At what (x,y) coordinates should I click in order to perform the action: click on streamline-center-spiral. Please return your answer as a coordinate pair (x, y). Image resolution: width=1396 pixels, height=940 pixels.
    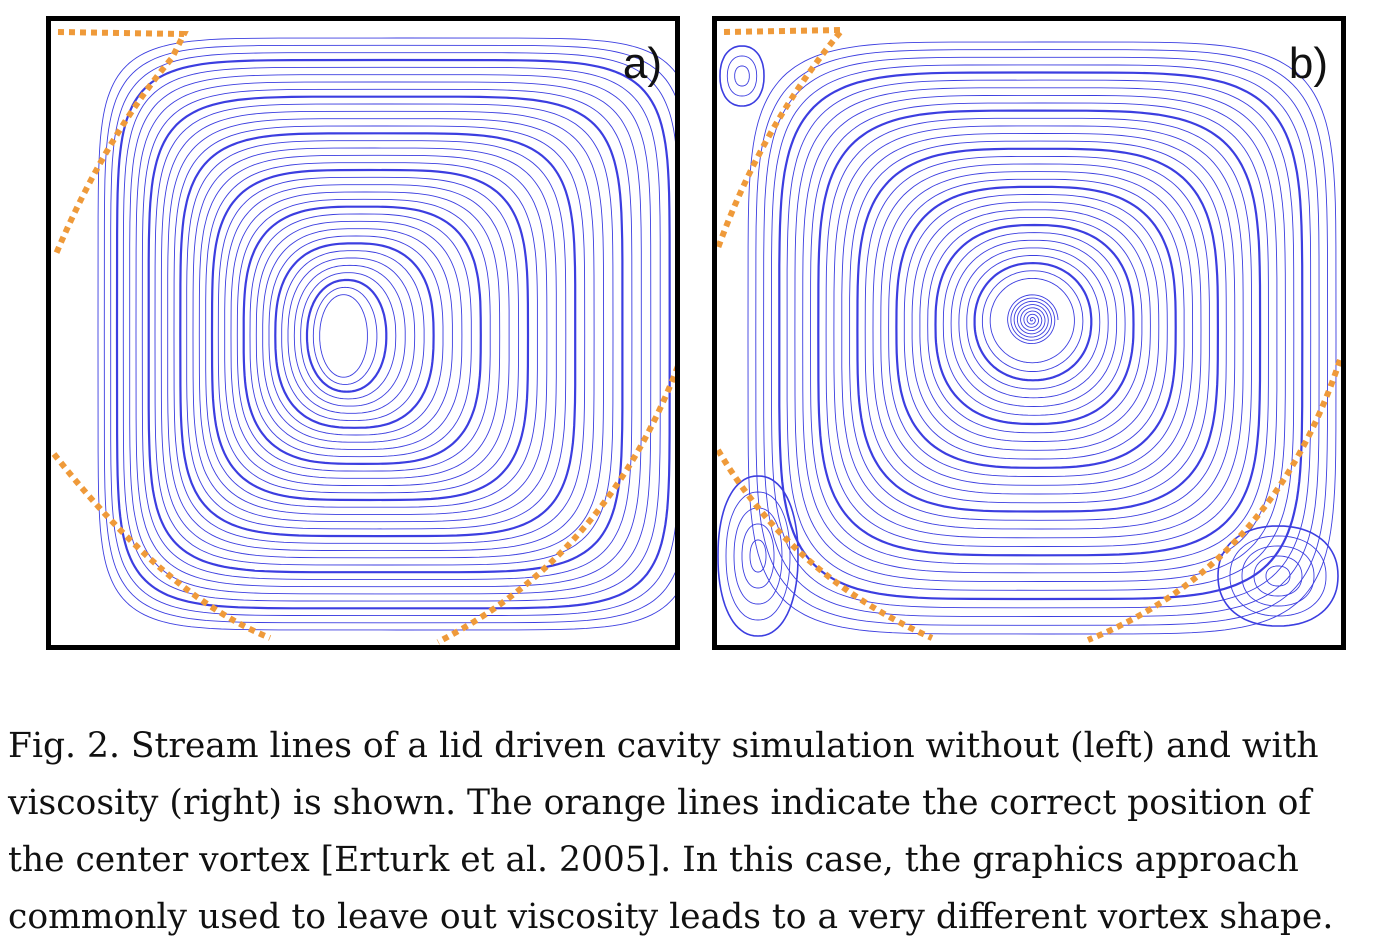
    Looking at the image, I should click on (1033, 319).